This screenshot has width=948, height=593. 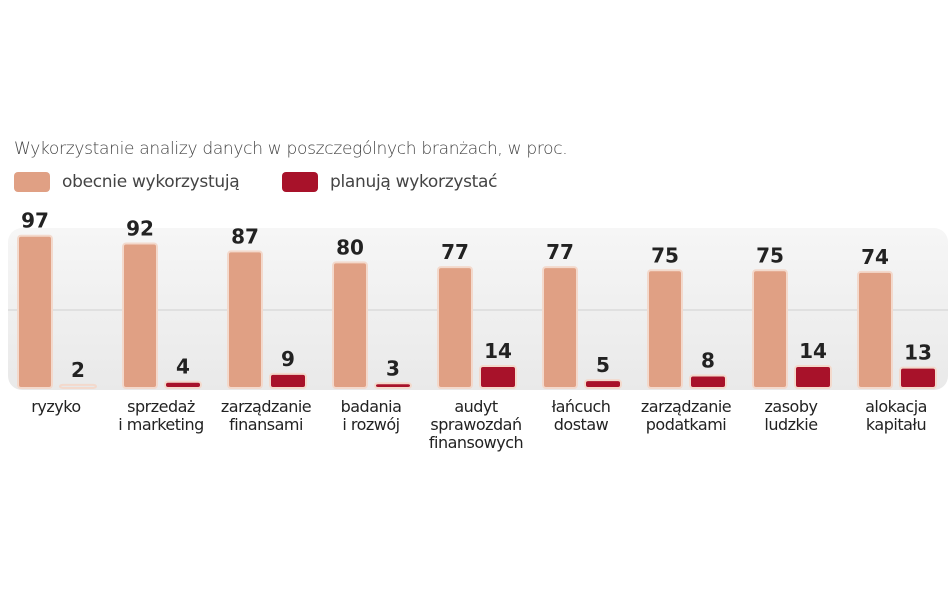 What do you see at coordinates (161, 424) in the screenshot?
I see `category-label: i marketing` at bounding box center [161, 424].